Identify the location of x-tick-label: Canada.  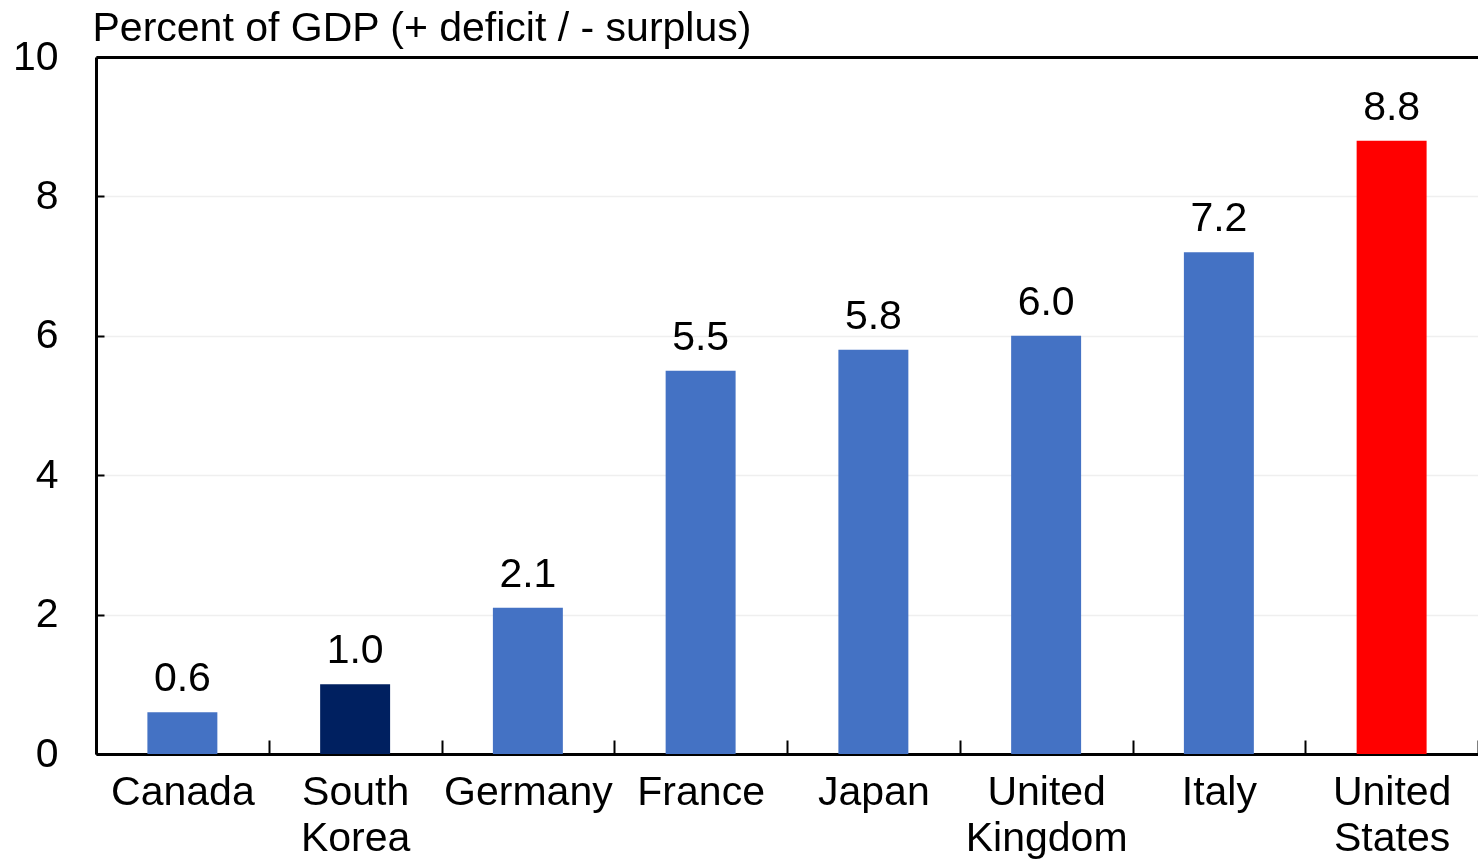
(183, 790).